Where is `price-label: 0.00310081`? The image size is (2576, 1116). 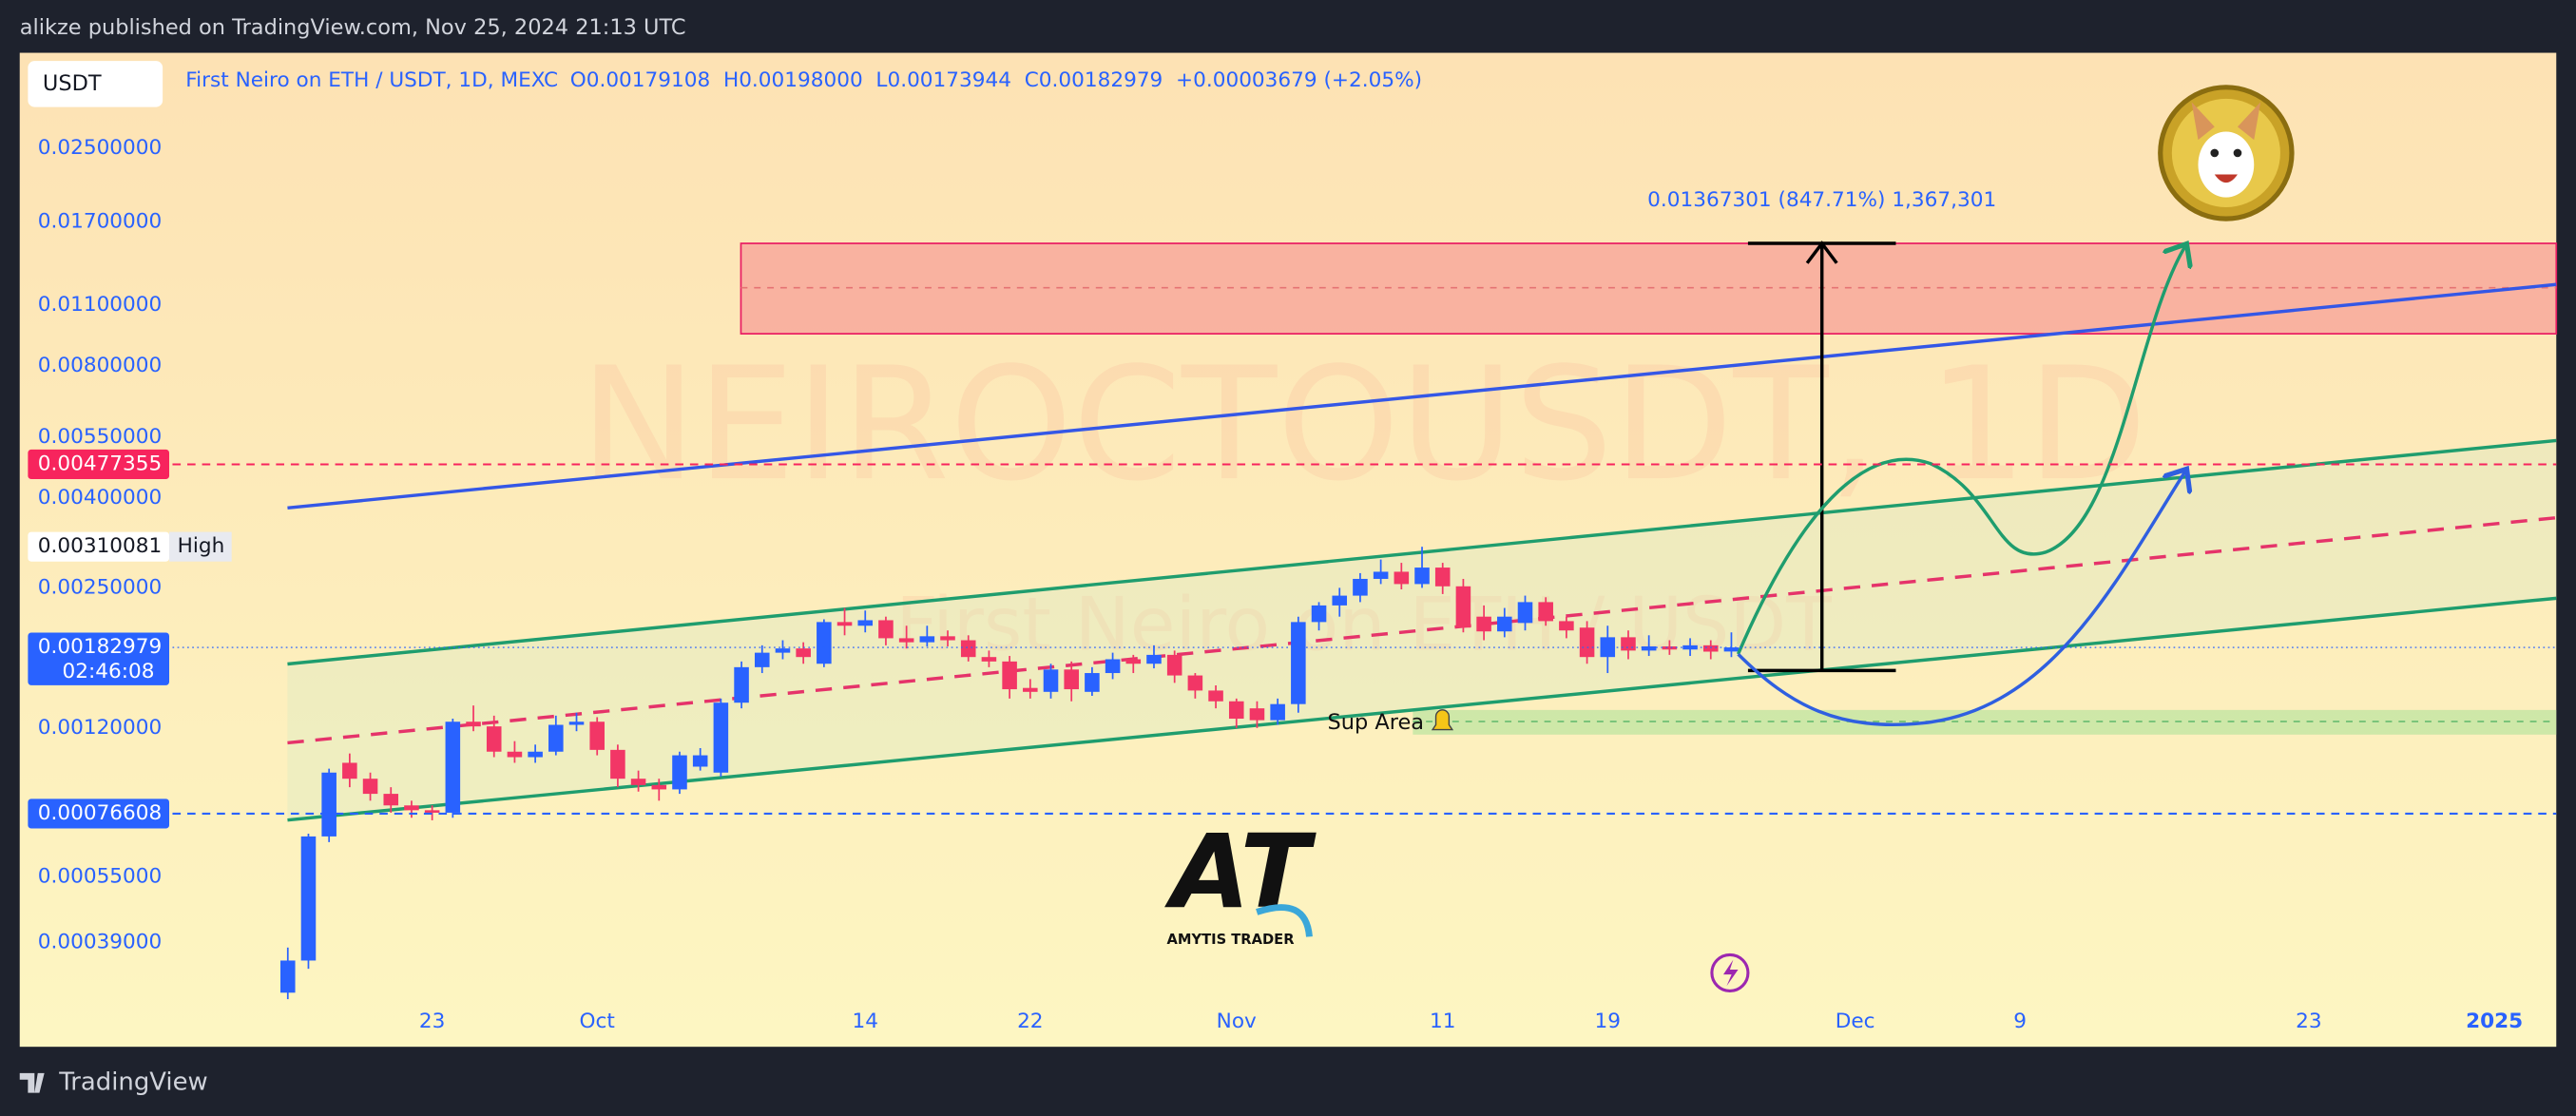 price-label: 0.00310081 is located at coordinates (100, 546).